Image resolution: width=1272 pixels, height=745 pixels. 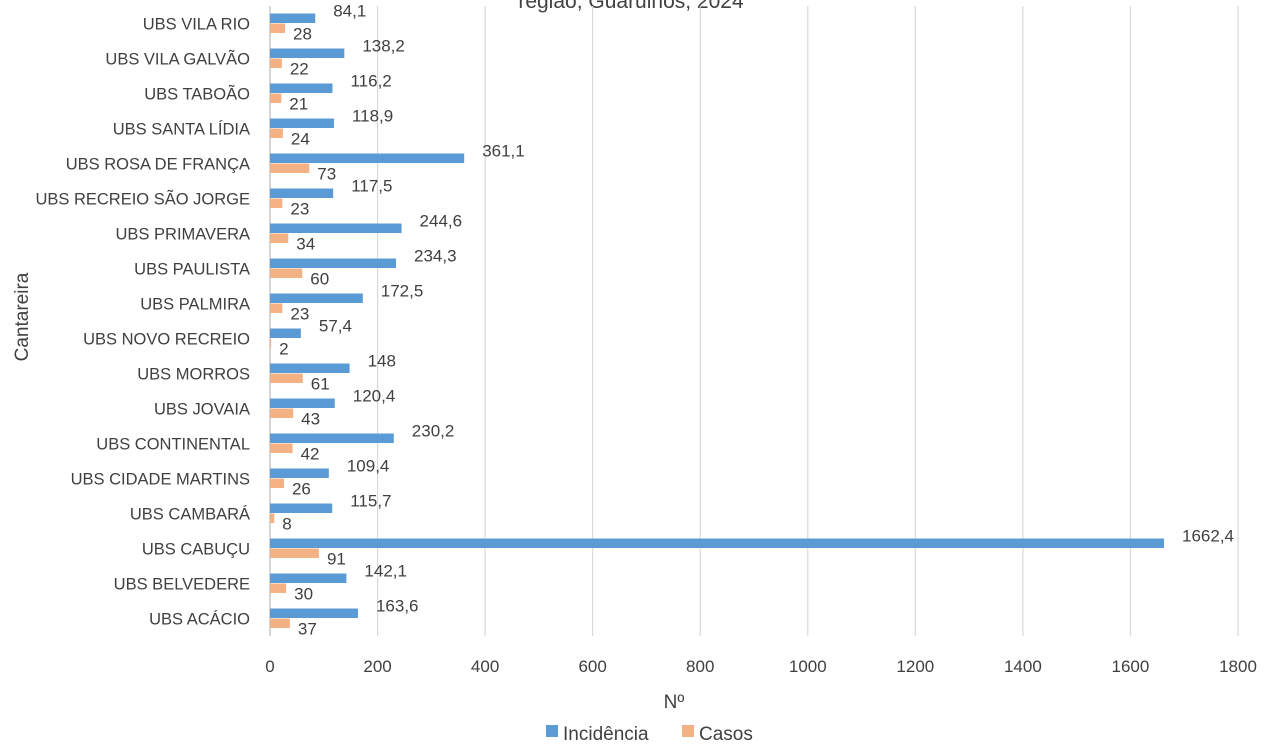 I want to click on data-label-casos-ubs-jovaia: 43, so click(x=310, y=419).